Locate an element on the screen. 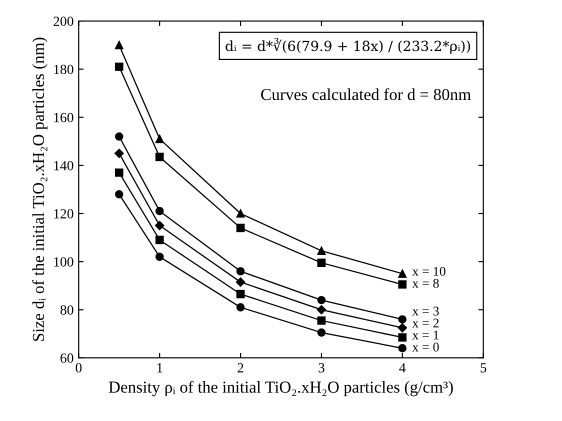  x-tick-label: 3 is located at coordinates (321, 367).